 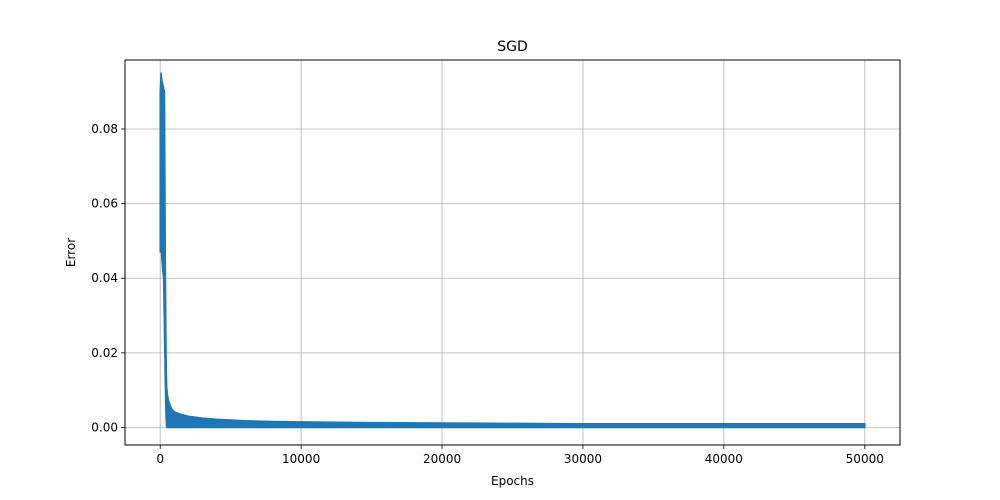 What do you see at coordinates (71, 252) in the screenshot?
I see `y-axis-label: Error` at bounding box center [71, 252].